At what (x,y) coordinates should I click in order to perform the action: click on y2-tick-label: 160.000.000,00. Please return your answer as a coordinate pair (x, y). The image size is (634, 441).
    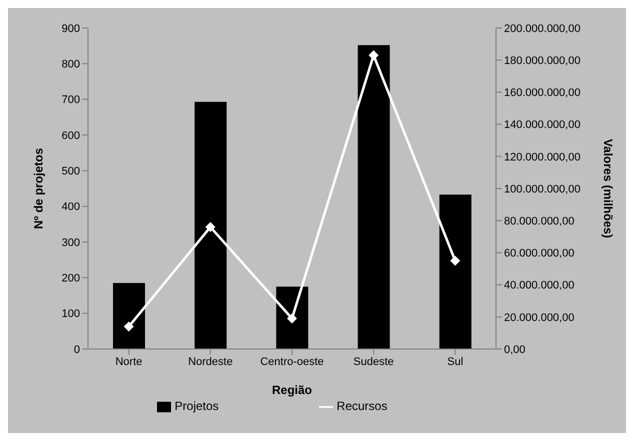
    Looking at the image, I should click on (542, 93).